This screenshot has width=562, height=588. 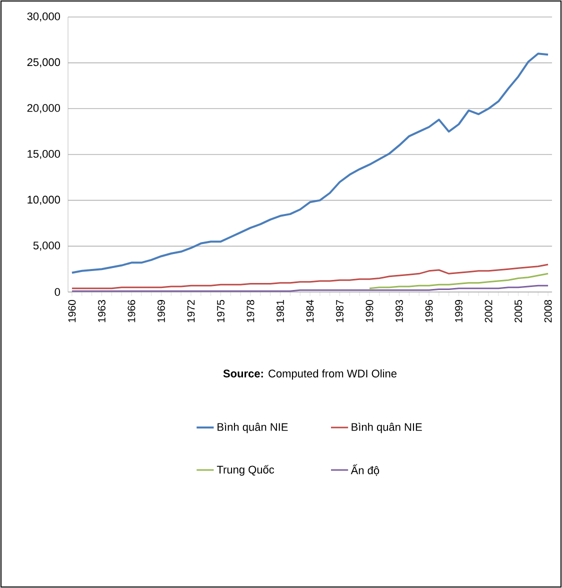 I want to click on x-tick-label: 1978, so click(x=250, y=311).